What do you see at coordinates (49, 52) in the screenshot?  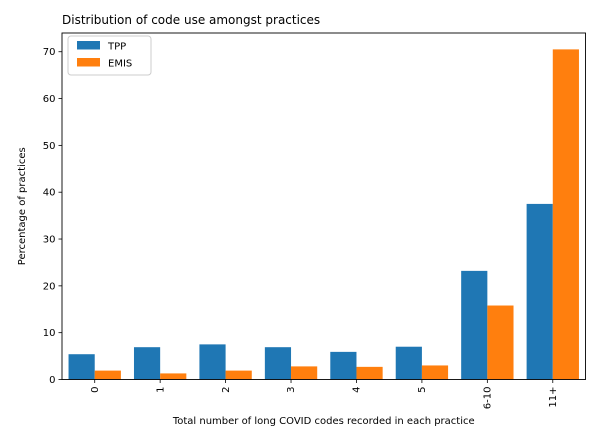 I see `y-tick-label: 70` at bounding box center [49, 52].